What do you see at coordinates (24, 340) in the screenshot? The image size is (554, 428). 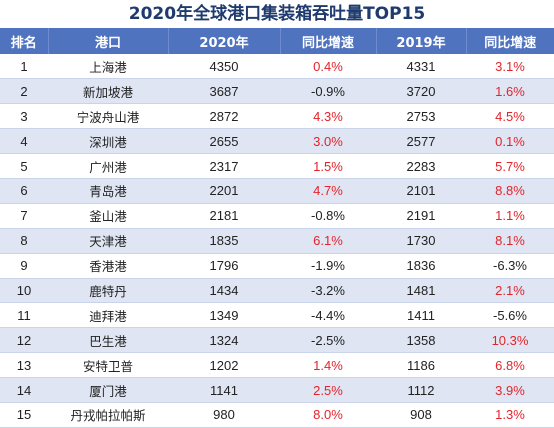 I see `rank-cell: 12` at bounding box center [24, 340].